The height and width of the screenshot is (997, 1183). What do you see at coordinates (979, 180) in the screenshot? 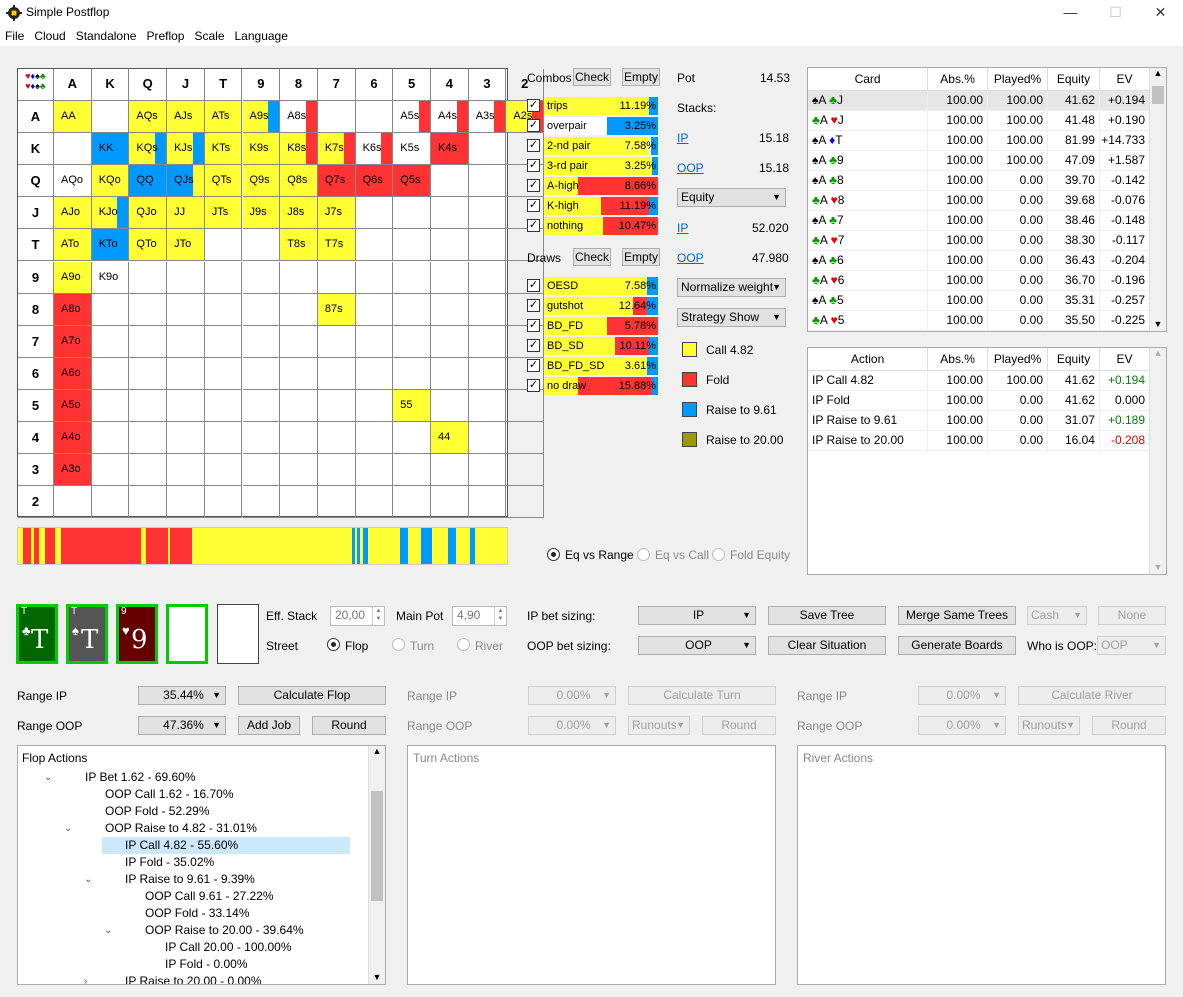
I see `table-row: ♠A ♣8 100.00 0.00 39.70 -0.142` at bounding box center [979, 180].